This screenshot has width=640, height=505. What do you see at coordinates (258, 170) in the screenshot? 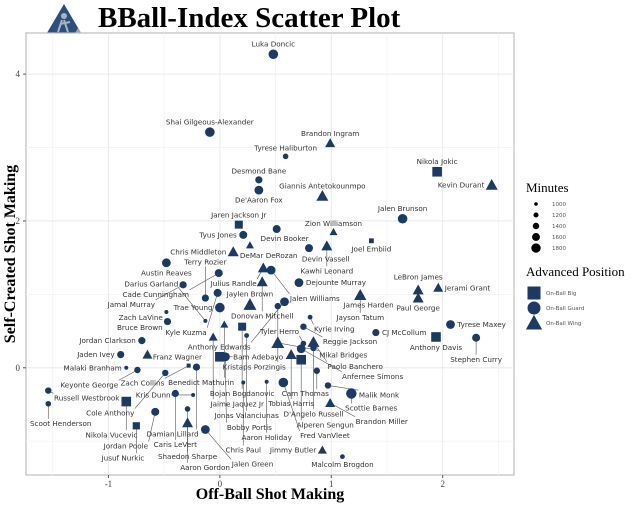
I see `point-label: Desmond Bane` at bounding box center [258, 170].